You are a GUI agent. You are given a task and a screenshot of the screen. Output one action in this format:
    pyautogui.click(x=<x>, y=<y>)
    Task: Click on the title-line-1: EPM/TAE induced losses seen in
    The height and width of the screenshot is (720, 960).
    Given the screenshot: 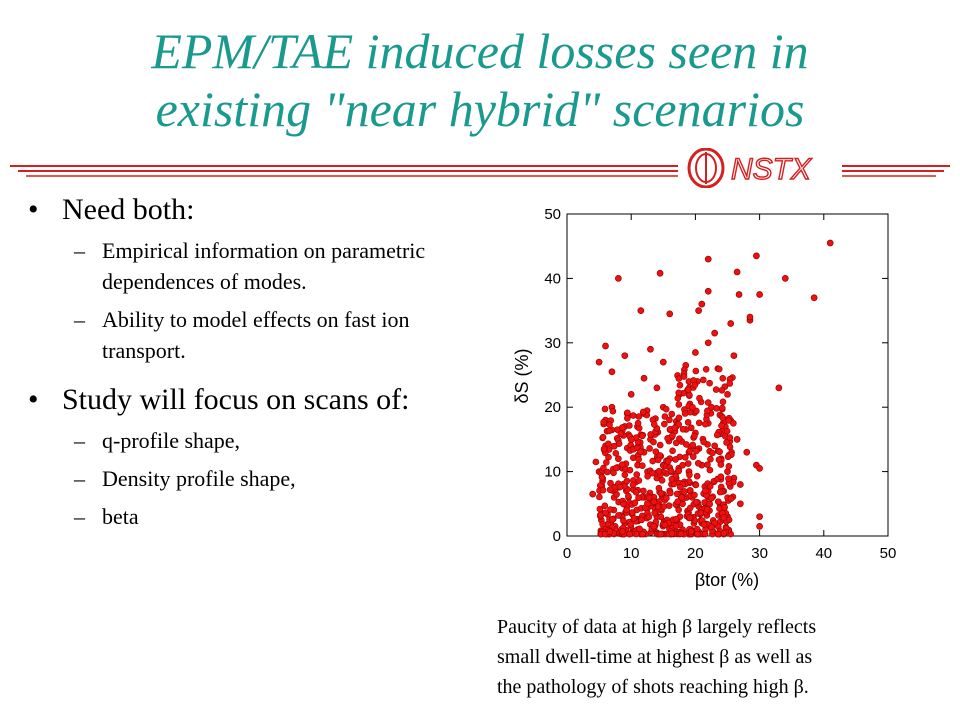 What is the action you would take?
    pyautogui.click(x=480, y=51)
    